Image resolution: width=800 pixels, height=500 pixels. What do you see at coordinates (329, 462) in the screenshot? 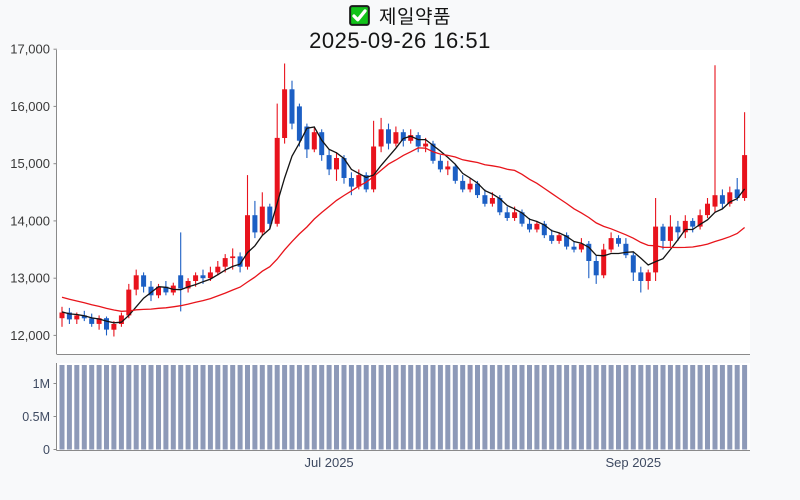
I see `svg-text: Jul 2025` at bounding box center [329, 462].